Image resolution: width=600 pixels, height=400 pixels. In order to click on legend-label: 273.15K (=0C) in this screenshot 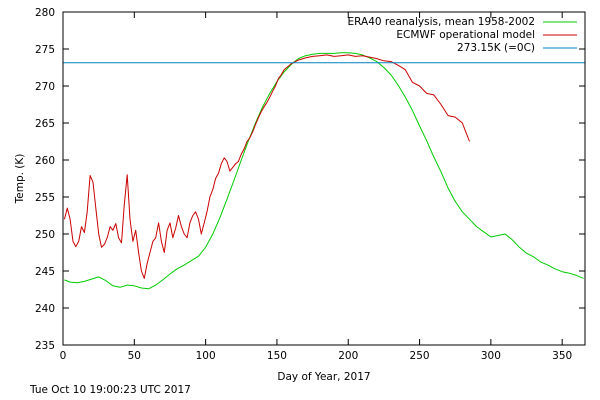, I will do `click(496, 48)`.